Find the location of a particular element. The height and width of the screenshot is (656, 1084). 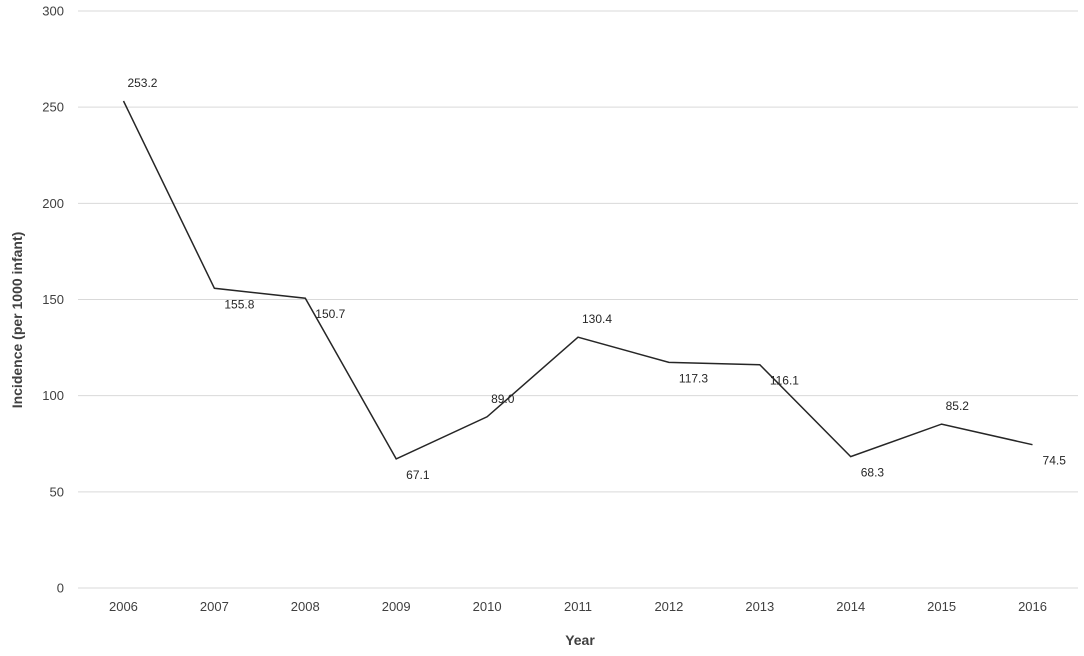

x-tick-label: 2011 is located at coordinates (578, 606).